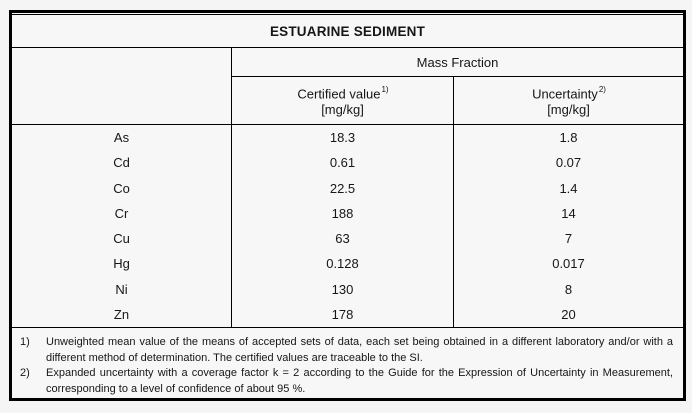 The height and width of the screenshot is (413, 692). Describe the element at coordinates (122, 264) in the screenshot. I see `element-cell: Hg` at that location.